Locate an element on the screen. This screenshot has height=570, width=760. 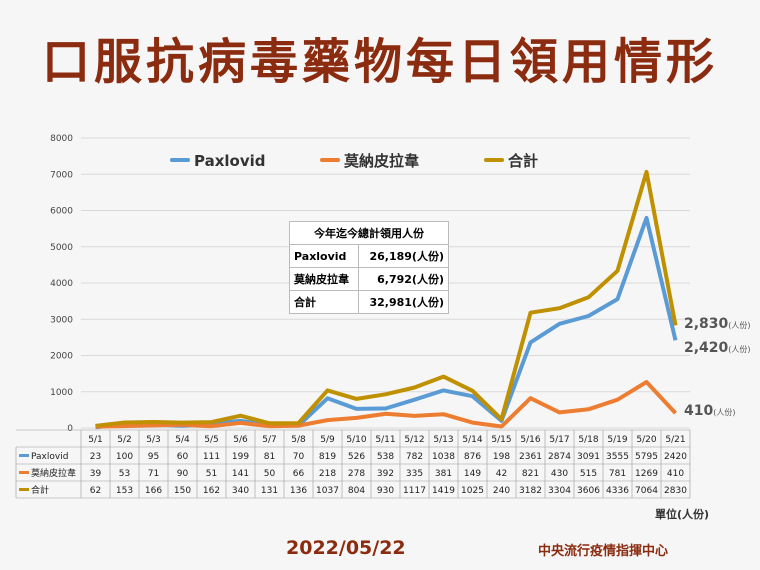
table-cell: 538 is located at coordinates (385, 457).